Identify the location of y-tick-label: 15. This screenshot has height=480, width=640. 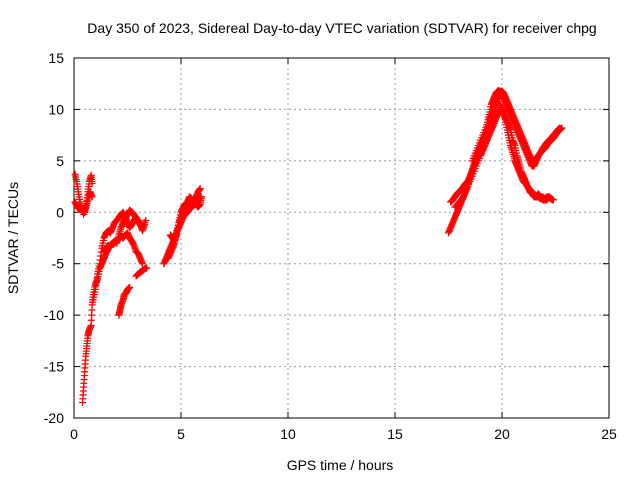
(56, 58).